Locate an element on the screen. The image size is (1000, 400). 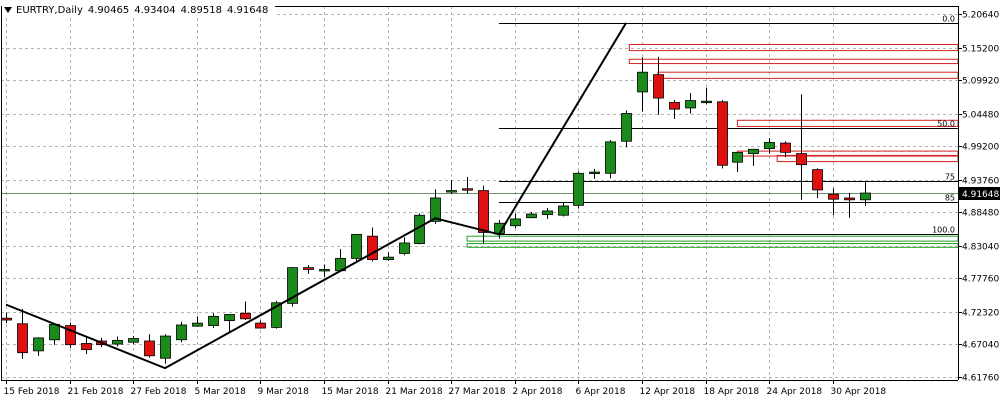
y-tick-label: 4.61760 is located at coordinates (980, 379).